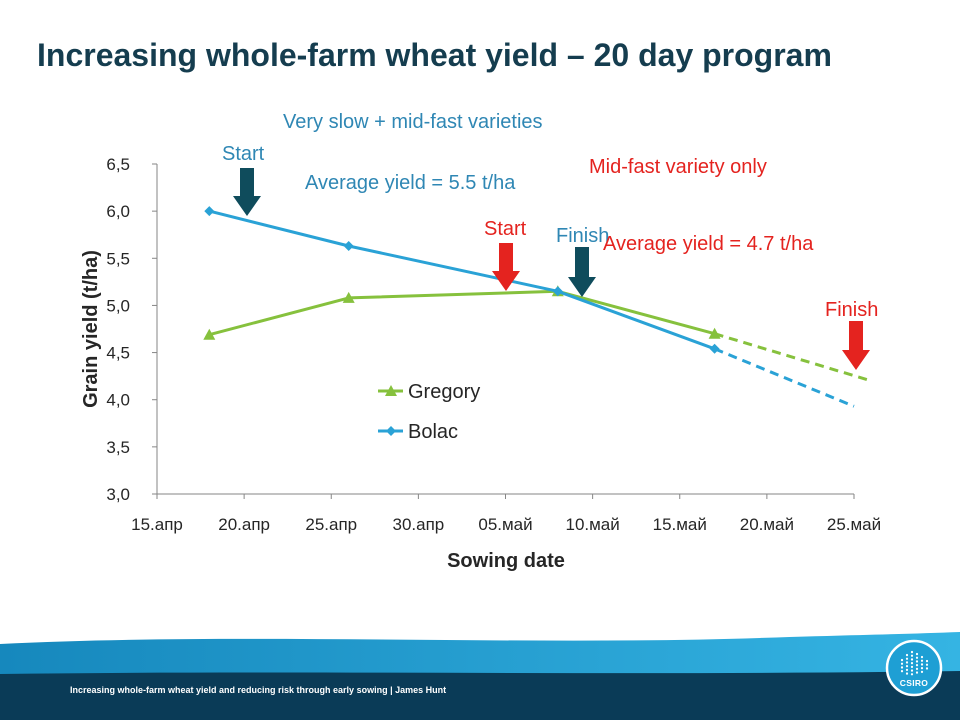  Describe the element at coordinates (118, 211) in the screenshot. I see `y-tick-label: 6,0` at that location.